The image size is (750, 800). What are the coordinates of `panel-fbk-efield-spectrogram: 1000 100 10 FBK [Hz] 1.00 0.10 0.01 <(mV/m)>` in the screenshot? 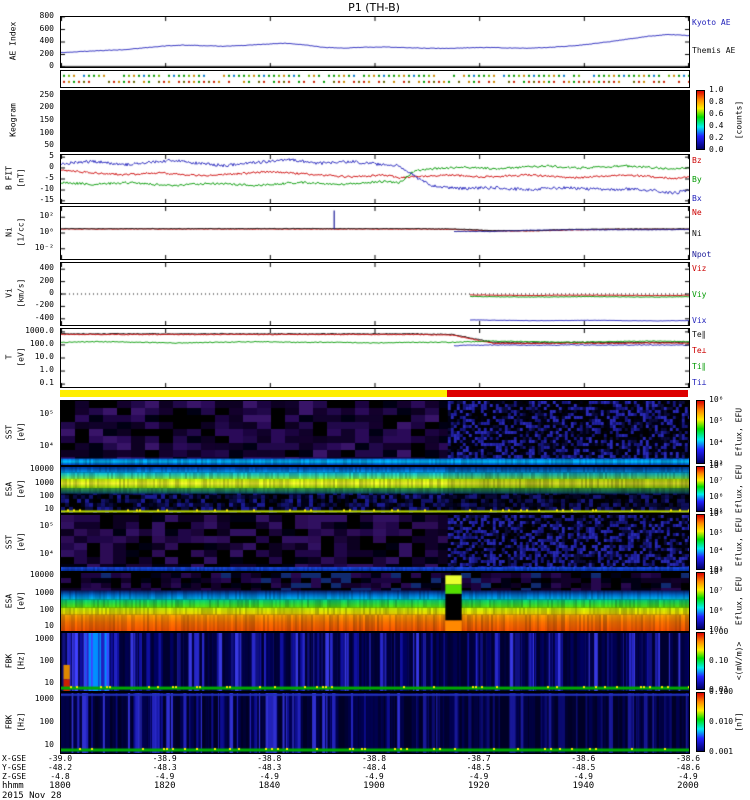 It's located at (375, 661).